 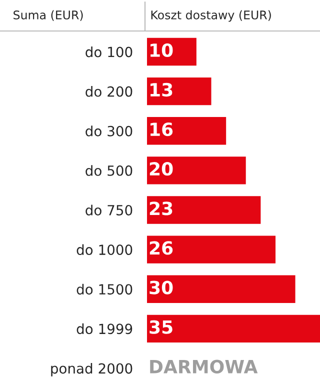 What do you see at coordinates (109, 52) in the screenshot?
I see `y-tick-label: do 100` at bounding box center [109, 52].